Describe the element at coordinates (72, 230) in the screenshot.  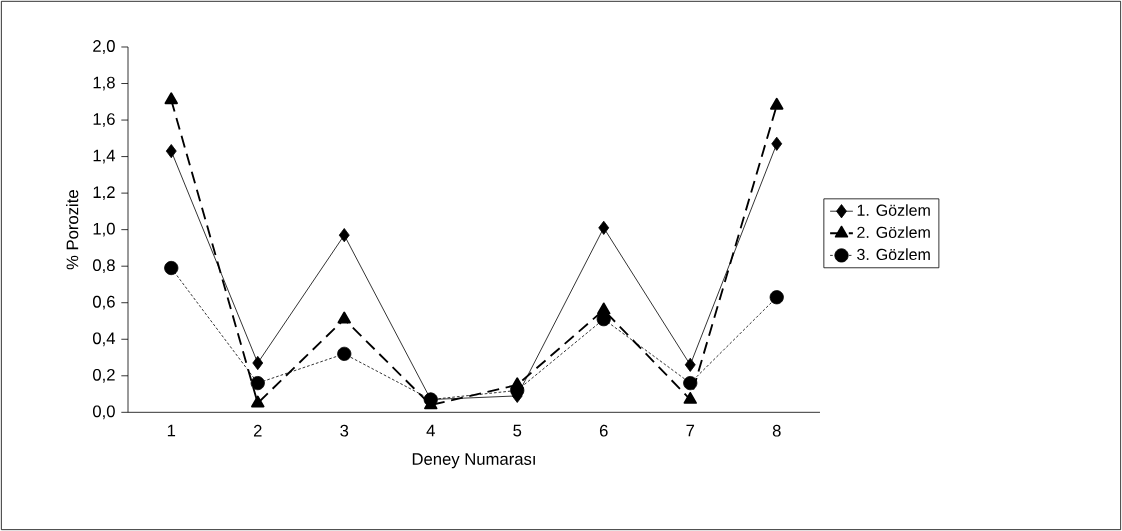
I see `y-axis-title: % Porozite` at that location.